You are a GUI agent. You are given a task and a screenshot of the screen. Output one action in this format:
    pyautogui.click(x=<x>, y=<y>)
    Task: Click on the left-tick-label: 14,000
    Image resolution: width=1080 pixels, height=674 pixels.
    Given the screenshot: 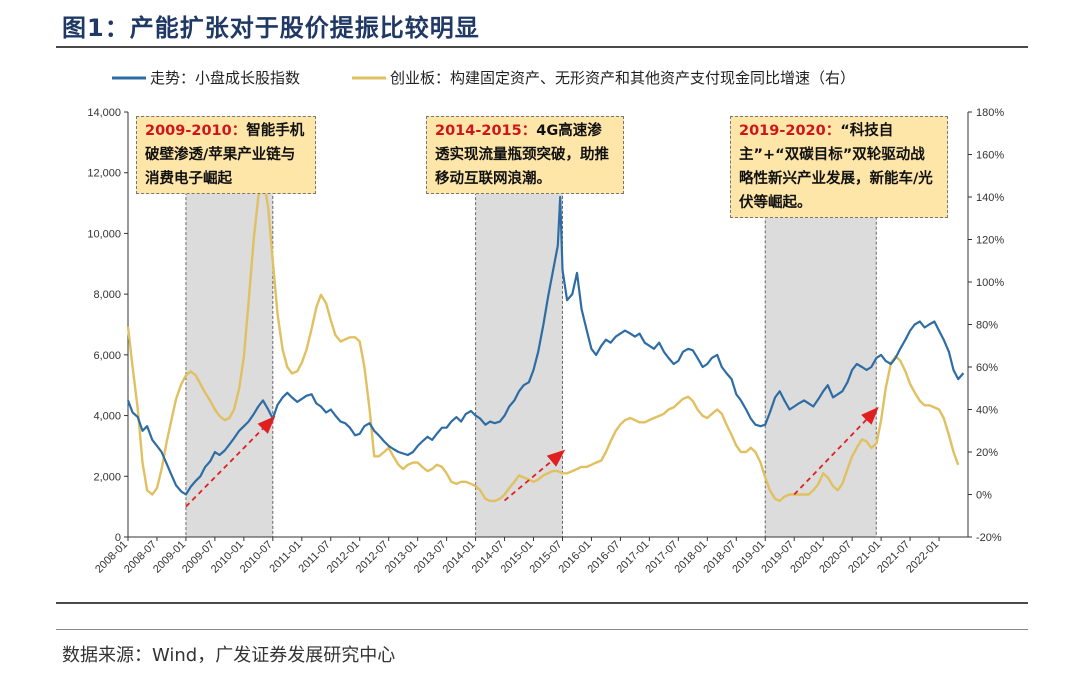 What is the action you would take?
    pyautogui.click(x=104, y=113)
    